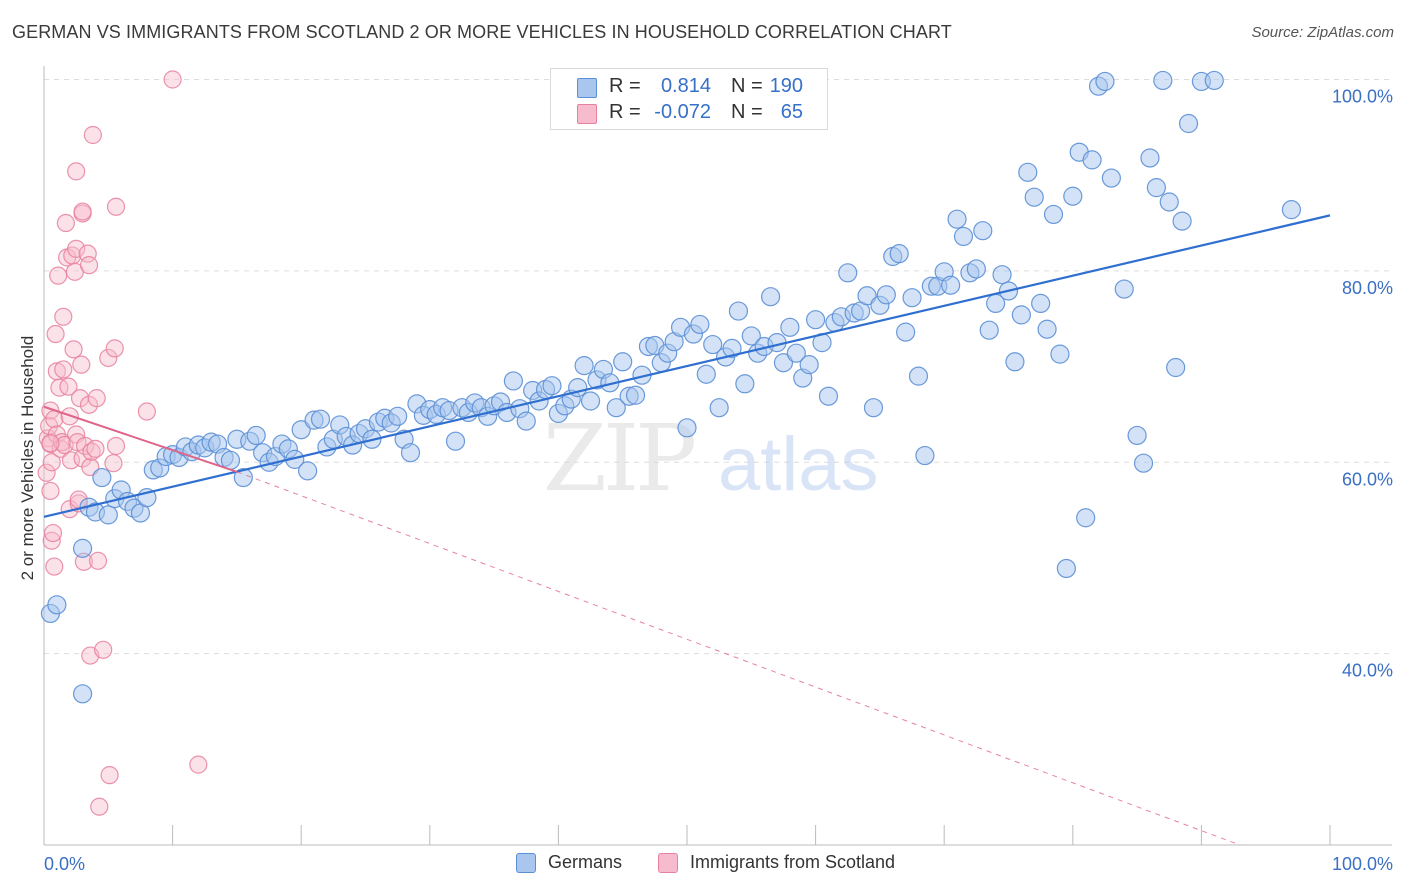 Image resolution: width=1406 pixels, height=892 pixels. What do you see at coordinates (1367, 288) in the screenshot?
I see `y-tick-label: 80.0%` at bounding box center [1367, 288].